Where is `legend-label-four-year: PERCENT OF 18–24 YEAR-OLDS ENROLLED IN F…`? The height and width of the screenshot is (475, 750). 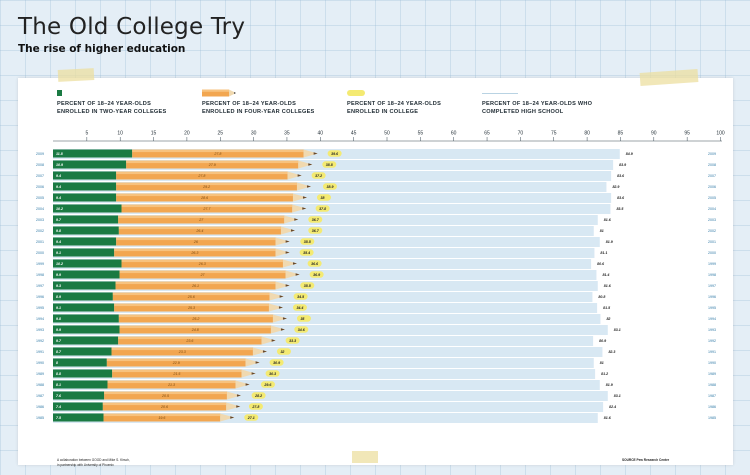
legend-label-four-year: PERCENT OF 18–24 YEAR-OLDS ENROLLED IN F… is located at coordinates (258, 108).